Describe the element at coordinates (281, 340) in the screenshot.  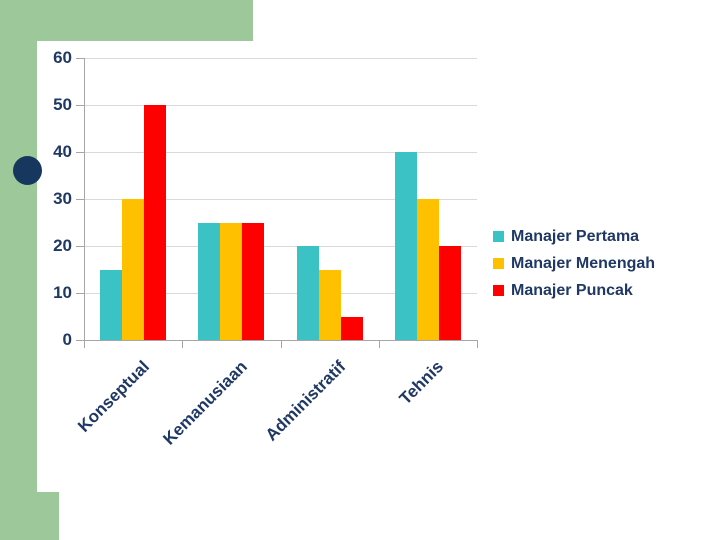
I see `x-axis-line` at that location.